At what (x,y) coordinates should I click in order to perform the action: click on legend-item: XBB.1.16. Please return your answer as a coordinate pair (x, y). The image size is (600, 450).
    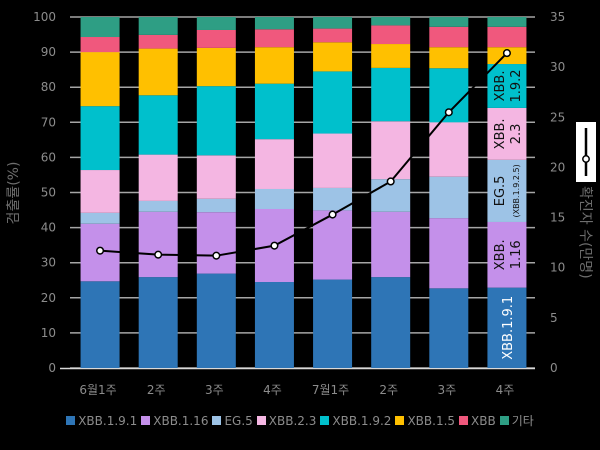
    Looking at the image, I should click on (174, 421).